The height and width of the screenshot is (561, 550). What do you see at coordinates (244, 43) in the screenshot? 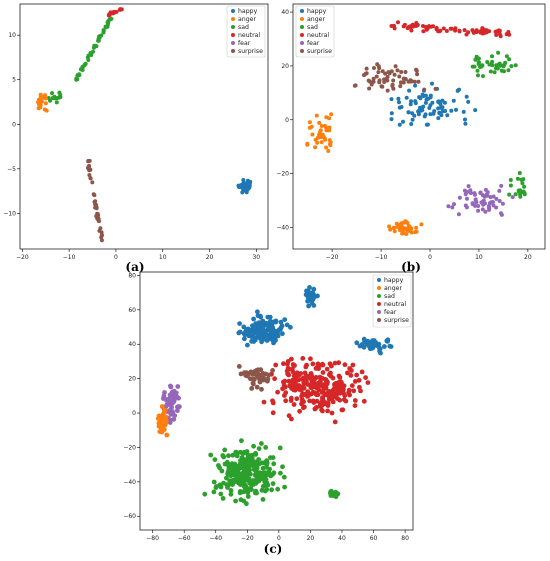
I see `legend-label-fear: fear` at bounding box center [244, 43].